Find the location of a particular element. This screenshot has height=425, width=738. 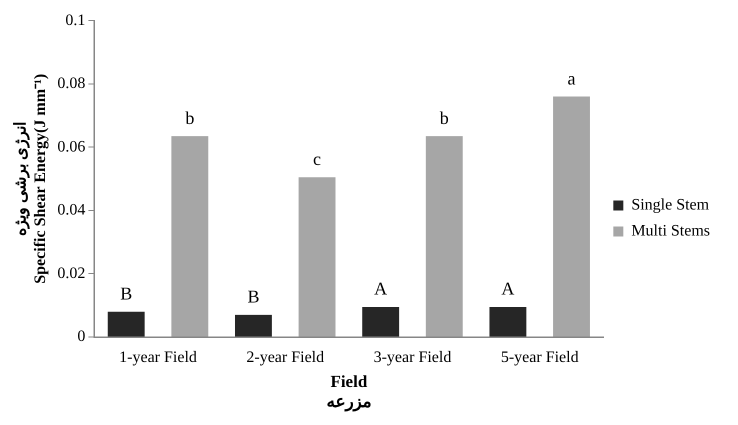

annotation: c is located at coordinates (317, 158).